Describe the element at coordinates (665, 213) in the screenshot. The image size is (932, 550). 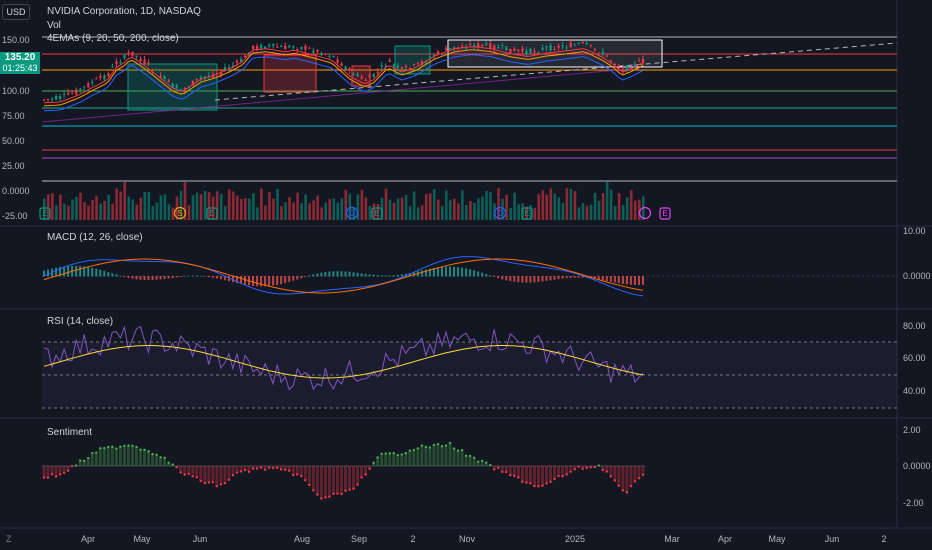
I see `upcoming-earnings-icon` at that location.